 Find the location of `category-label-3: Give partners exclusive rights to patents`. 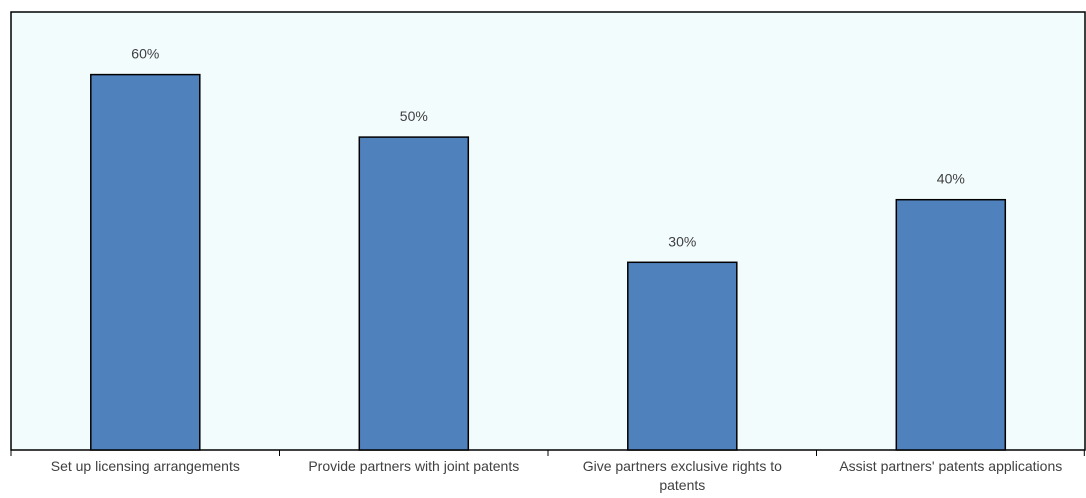

category-label-3: Give partners exclusive rights to patents is located at coordinates (682, 475).